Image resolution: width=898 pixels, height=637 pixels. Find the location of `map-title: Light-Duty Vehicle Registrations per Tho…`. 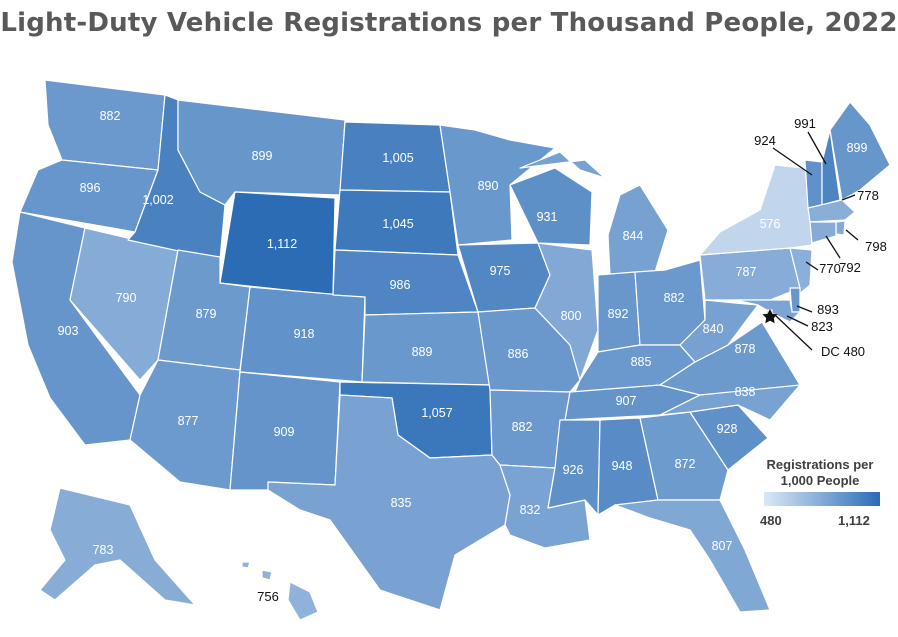

map-title: Light-Duty Vehicle Registrations per Tho… is located at coordinates (449, 23).